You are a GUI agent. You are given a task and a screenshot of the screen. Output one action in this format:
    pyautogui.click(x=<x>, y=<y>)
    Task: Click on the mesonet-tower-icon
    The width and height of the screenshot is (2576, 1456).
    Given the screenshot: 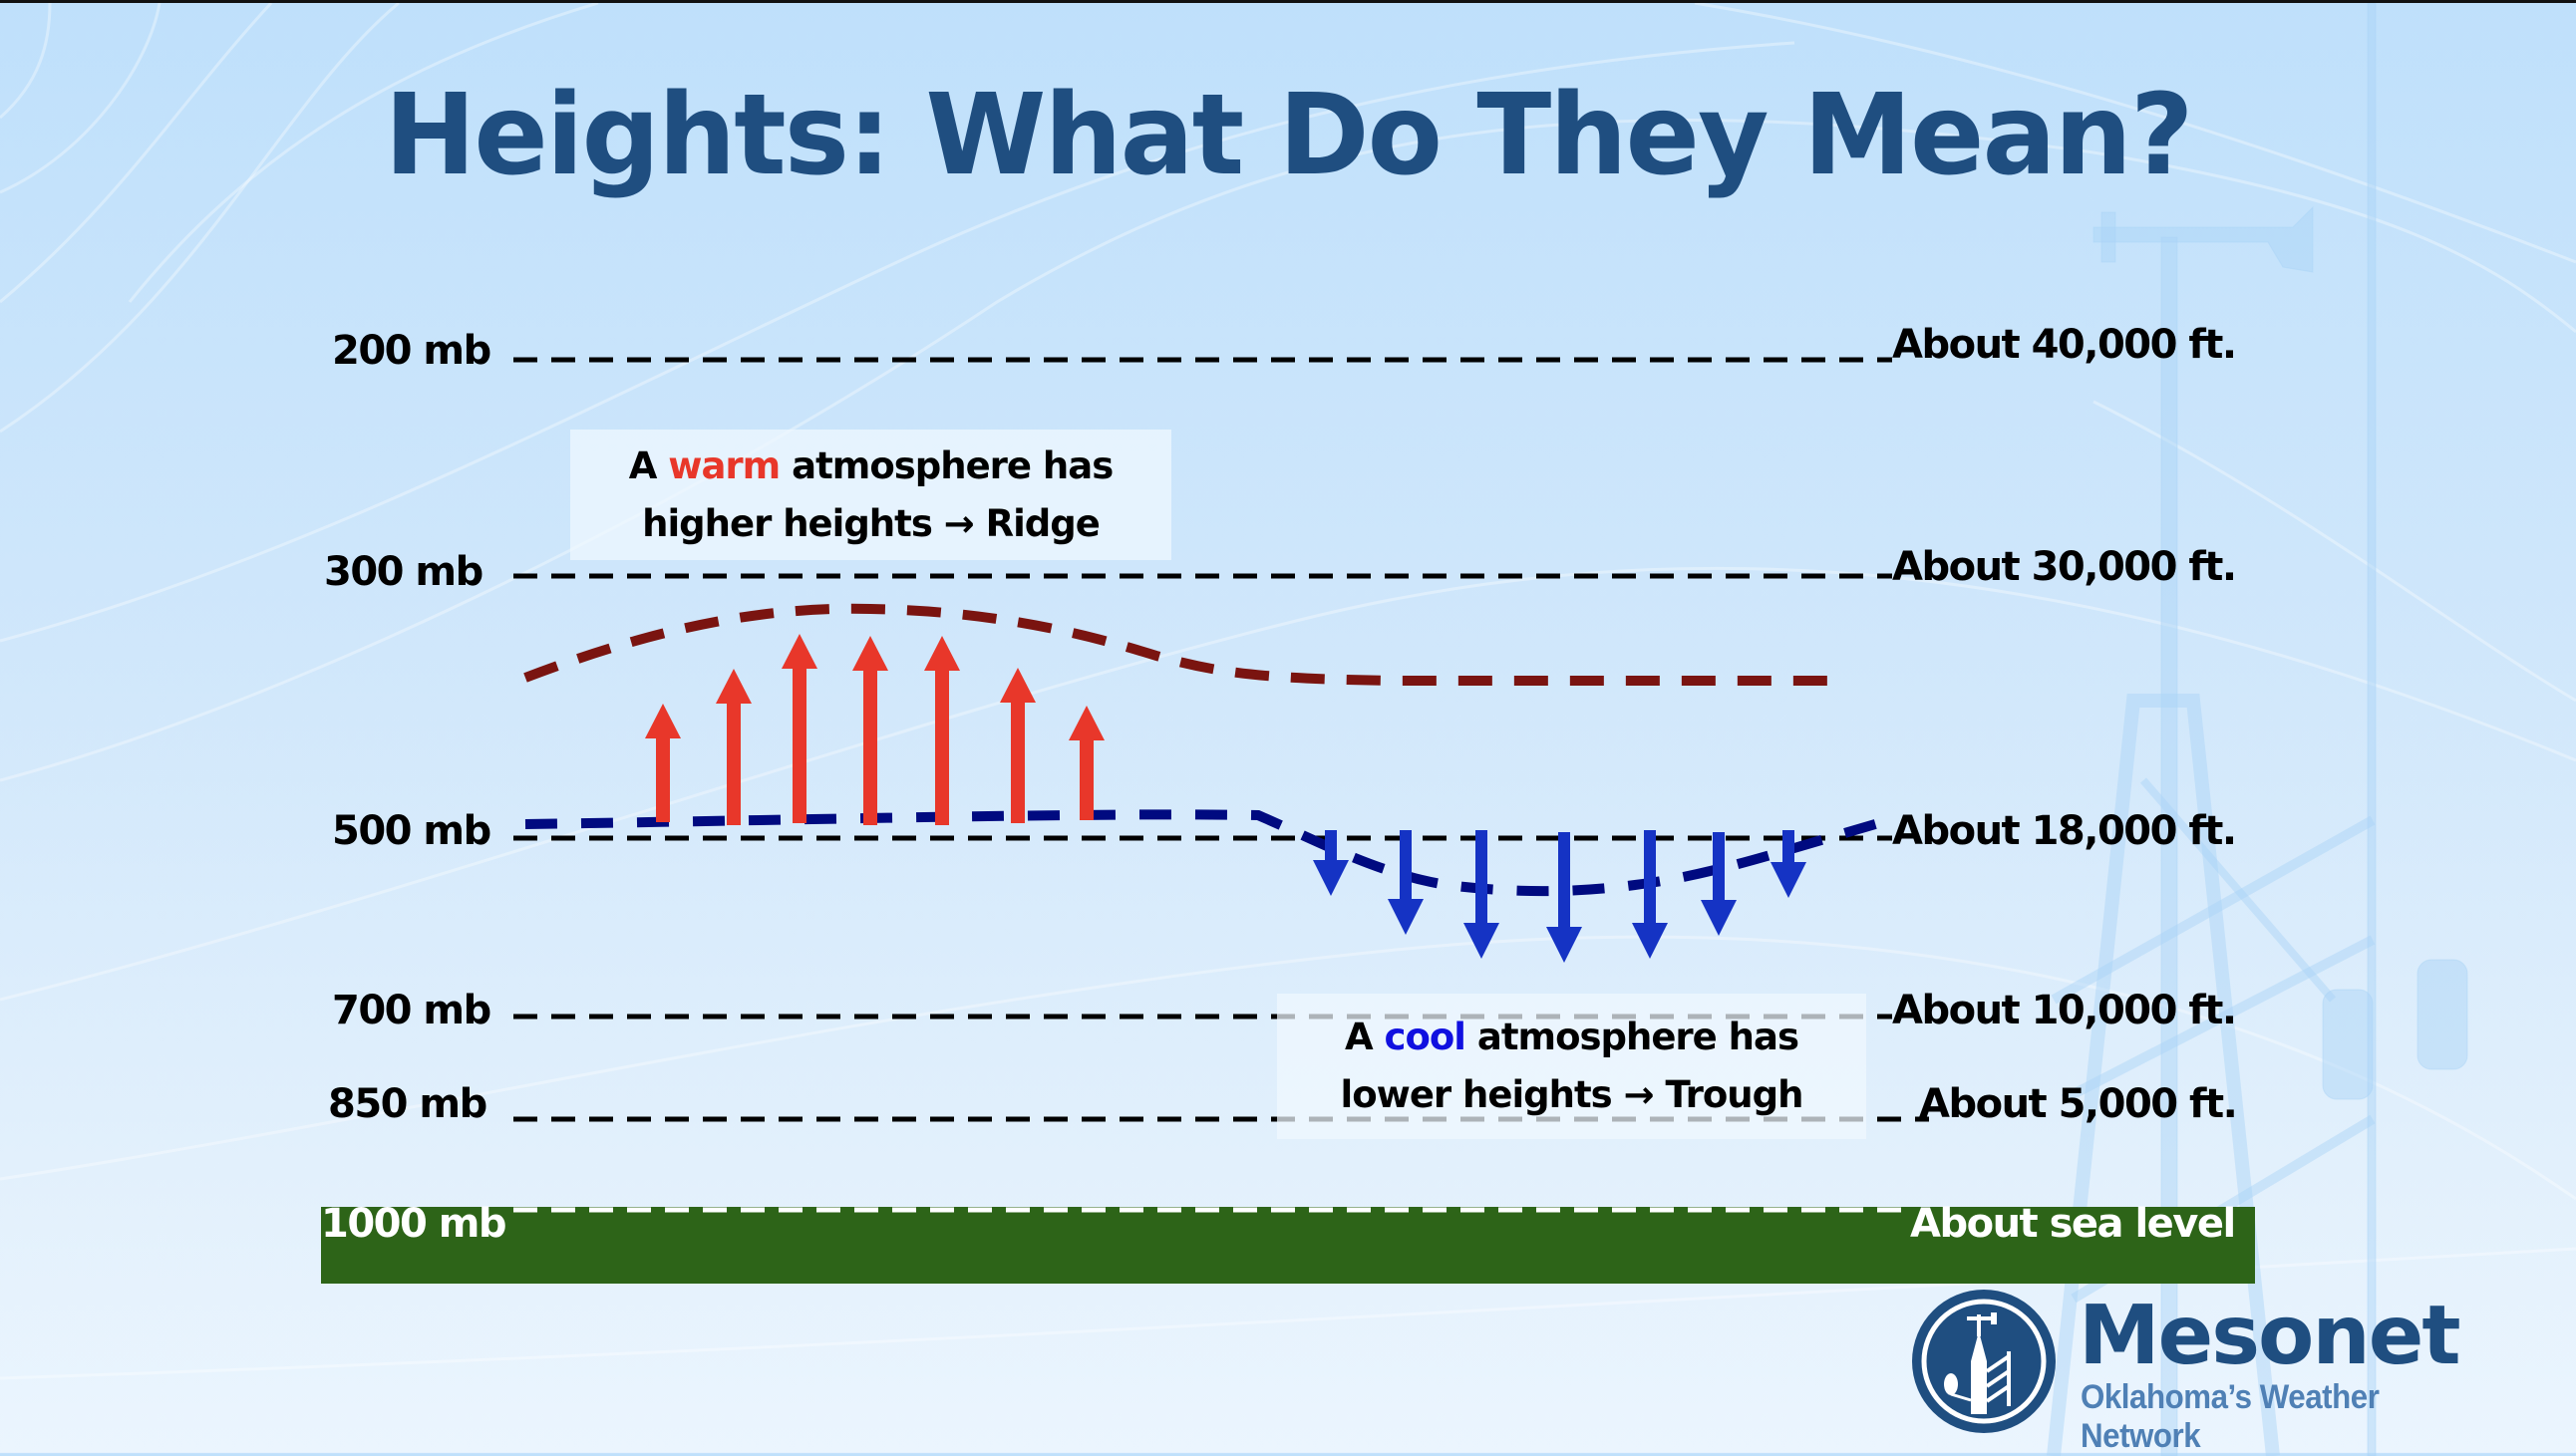 What is the action you would take?
    pyautogui.click(x=1984, y=1361)
    